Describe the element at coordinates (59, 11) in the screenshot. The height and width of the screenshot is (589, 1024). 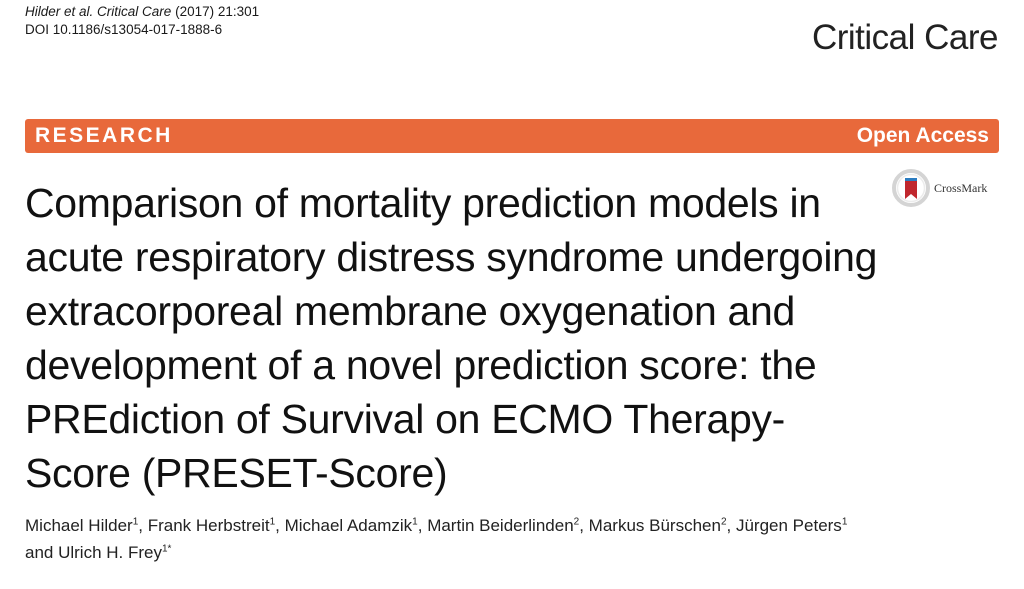
I see `citation-authors: Hilder et al.` at that location.